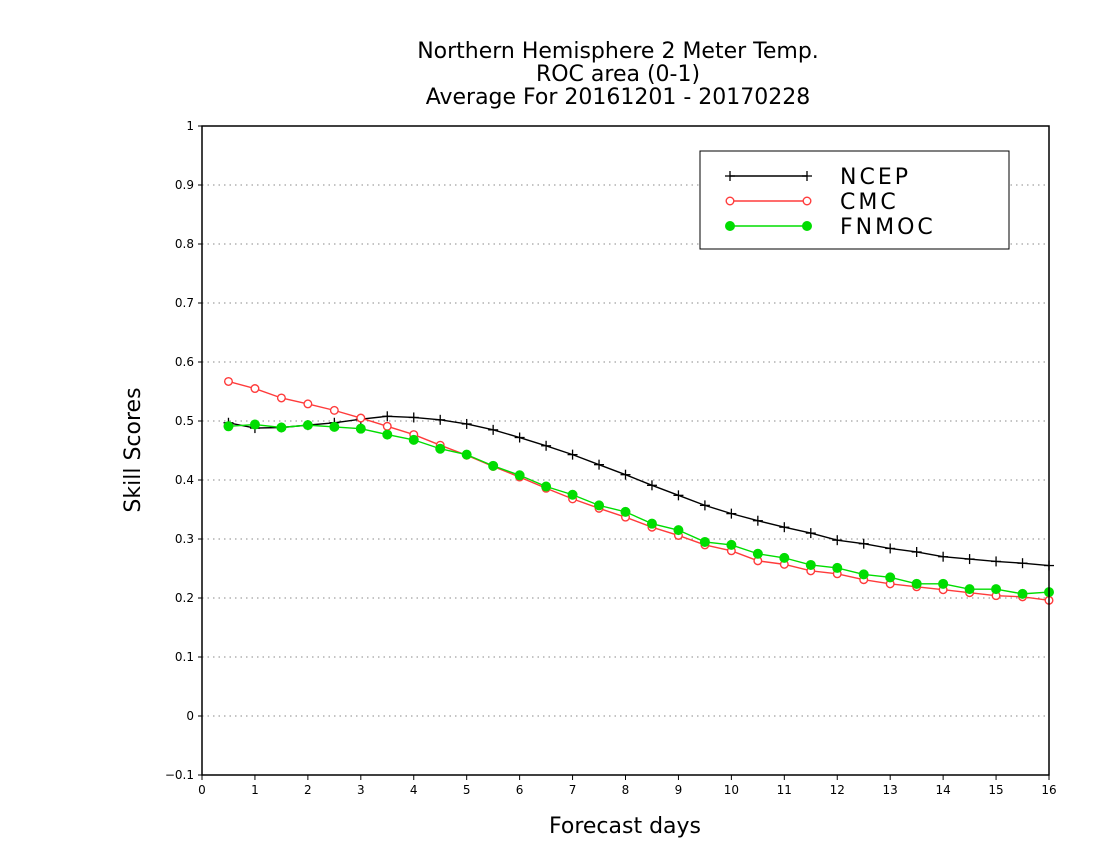 This screenshot has width=1100, height=850. I want to click on y-tick-label: −0.1, so click(179, 775).